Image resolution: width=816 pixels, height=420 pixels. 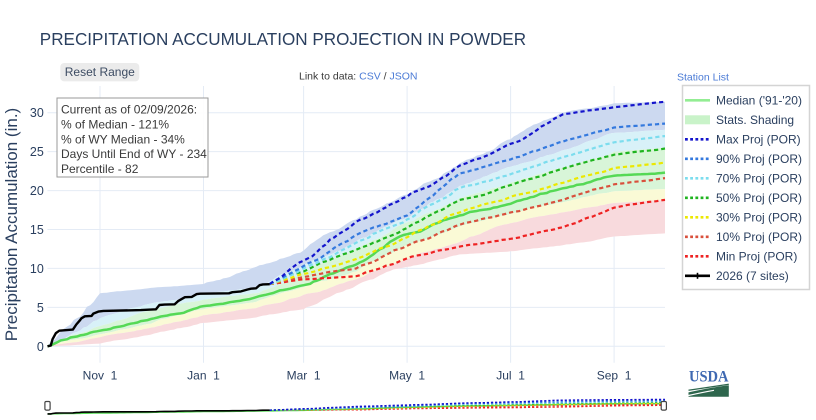 What do you see at coordinates (37, 113) in the screenshot?
I see `svg-text: 30` at bounding box center [37, 113].